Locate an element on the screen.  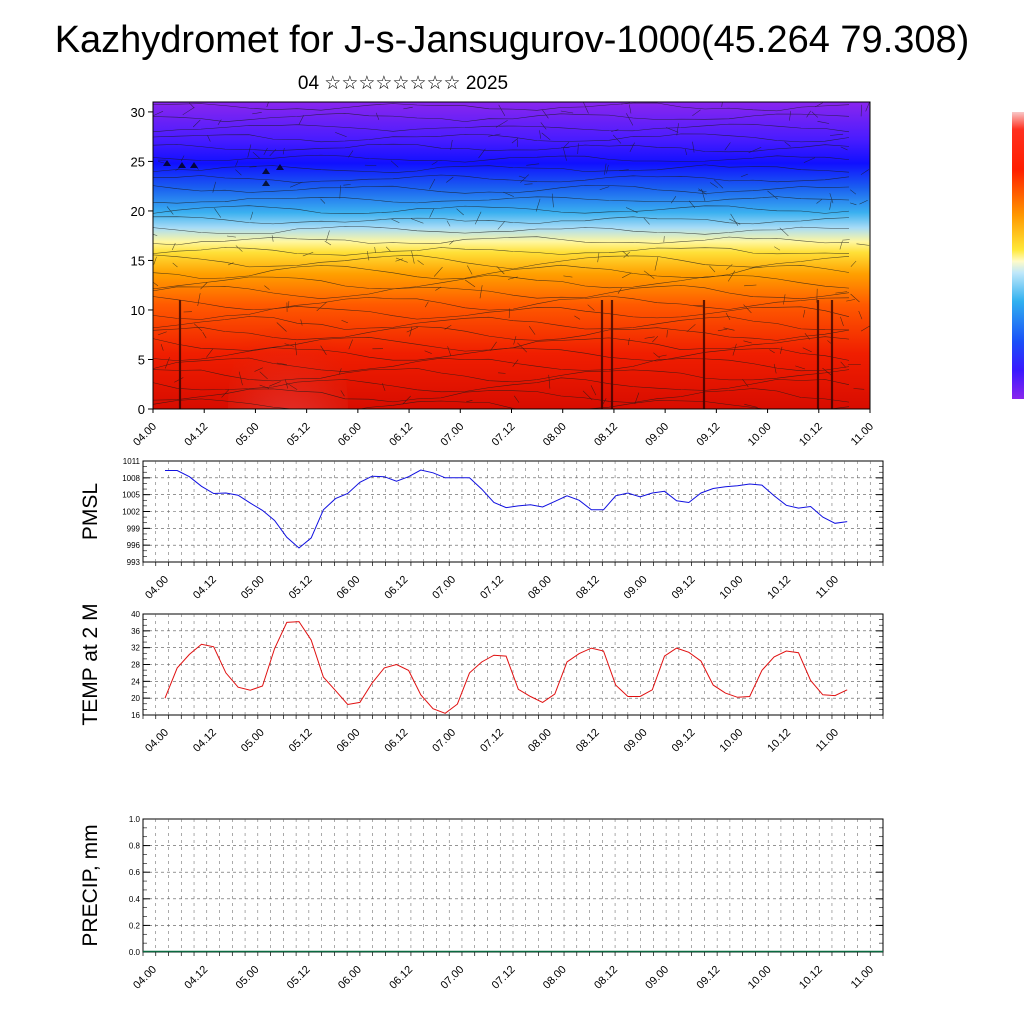
pmsl-y-tick-label: 996 is located at coordinates (134, 545).